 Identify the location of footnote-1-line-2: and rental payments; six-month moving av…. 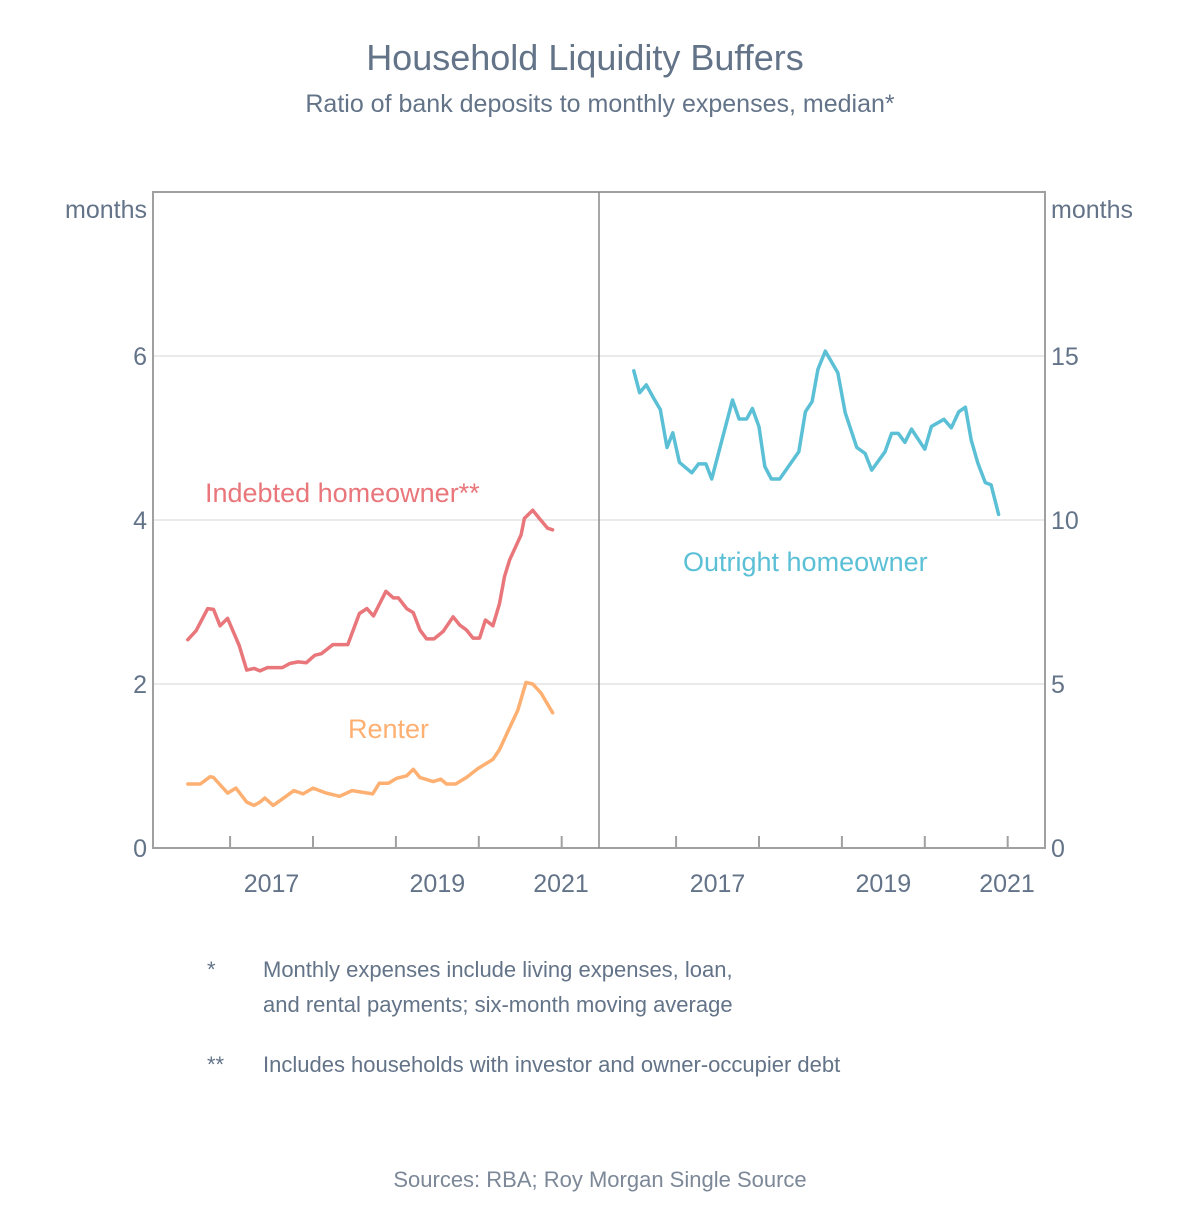
(498, 1004).